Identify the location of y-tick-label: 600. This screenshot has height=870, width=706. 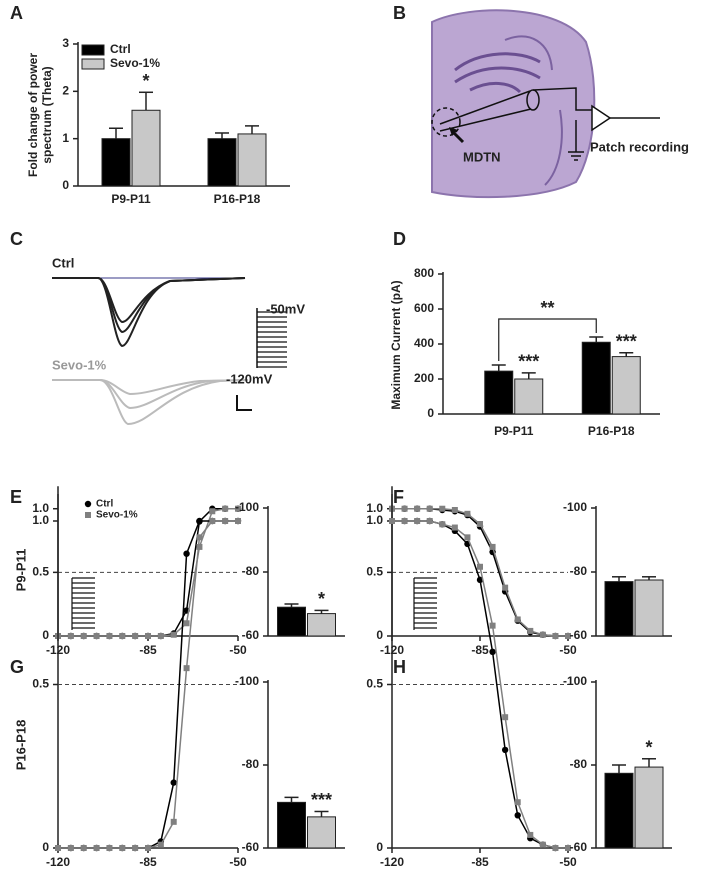
(424, 308).